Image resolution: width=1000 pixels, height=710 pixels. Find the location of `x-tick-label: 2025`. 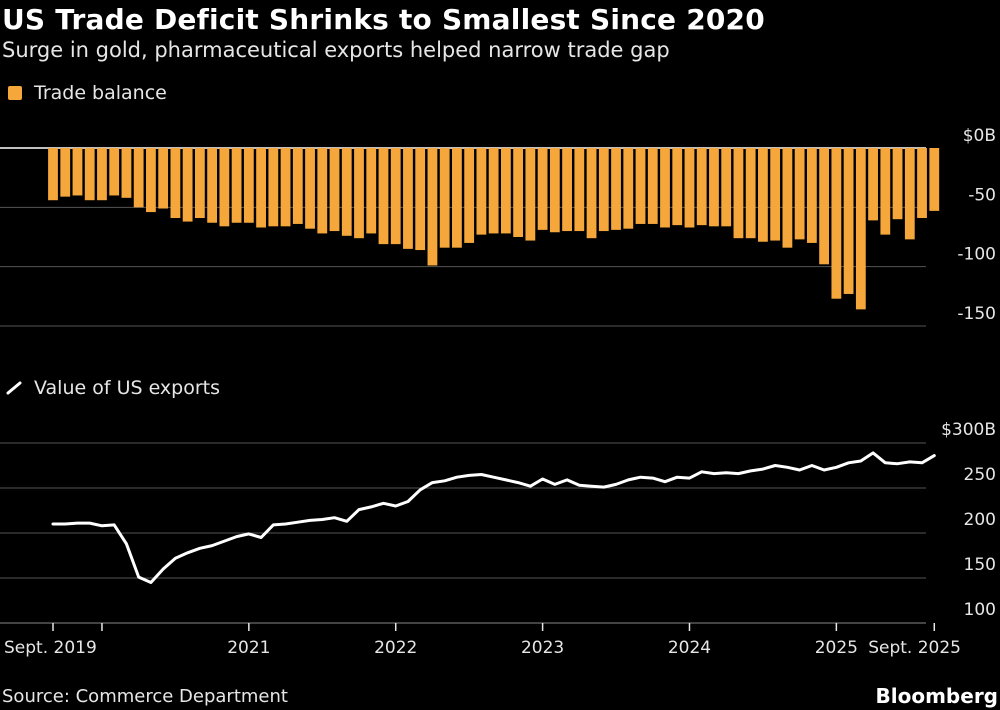

x-tick-label: 2025 is located at coordinates (836, 648).